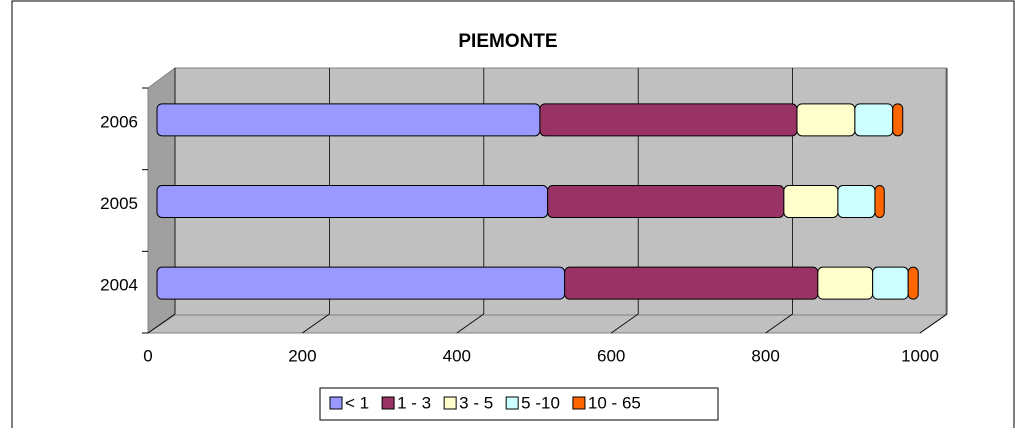 The width and height of the screenshot is (1015, 433). I want to click on y-tick-label: 2004, so click(119, 285).